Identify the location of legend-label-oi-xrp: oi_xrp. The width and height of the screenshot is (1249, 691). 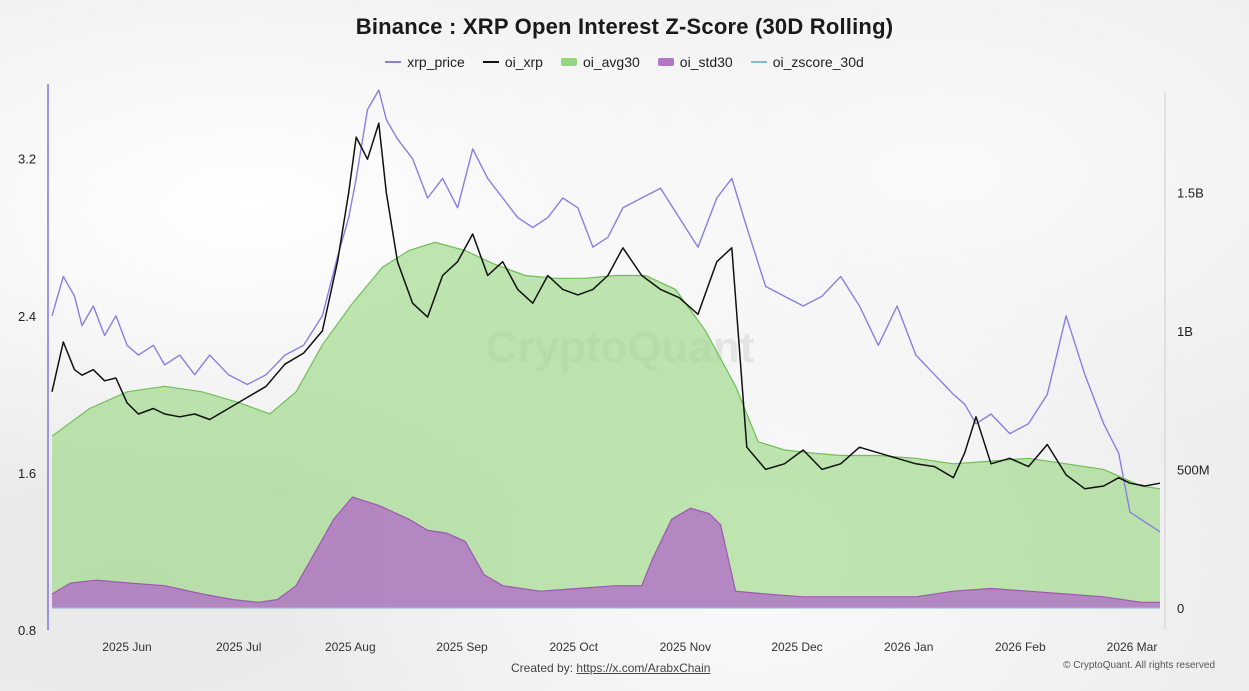
(523, 62).